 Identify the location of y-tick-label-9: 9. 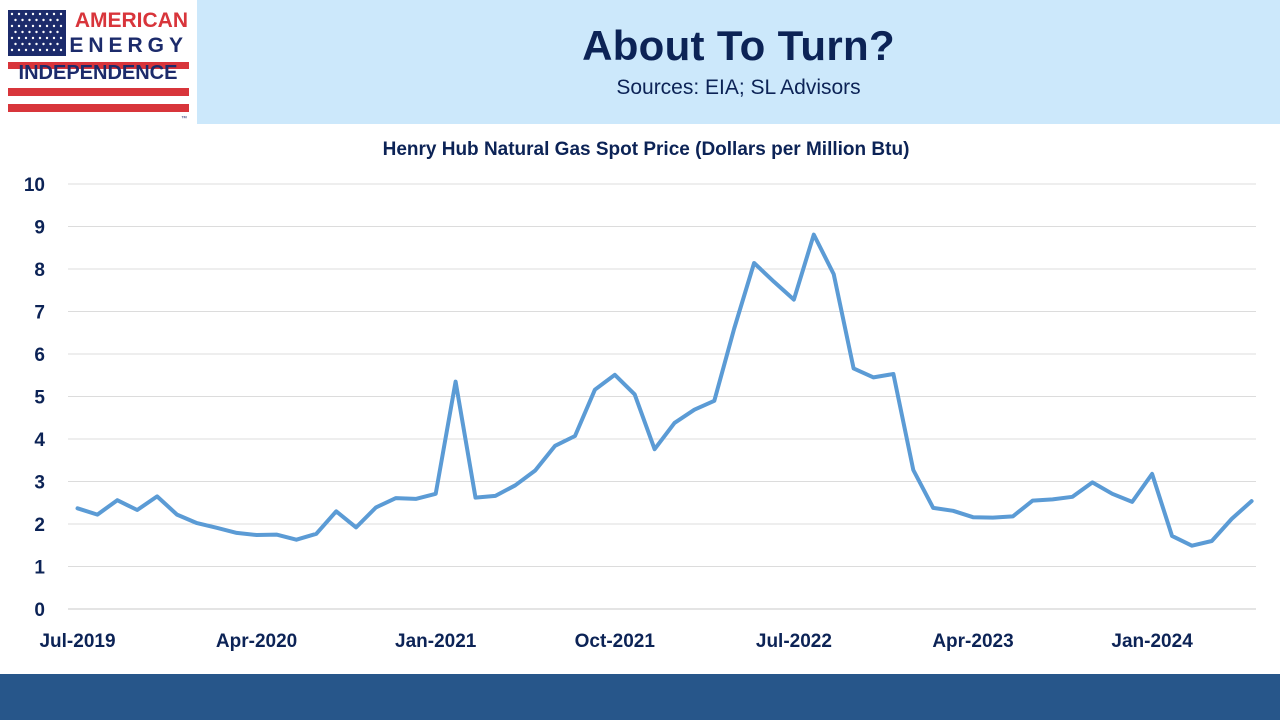
(39, 228).